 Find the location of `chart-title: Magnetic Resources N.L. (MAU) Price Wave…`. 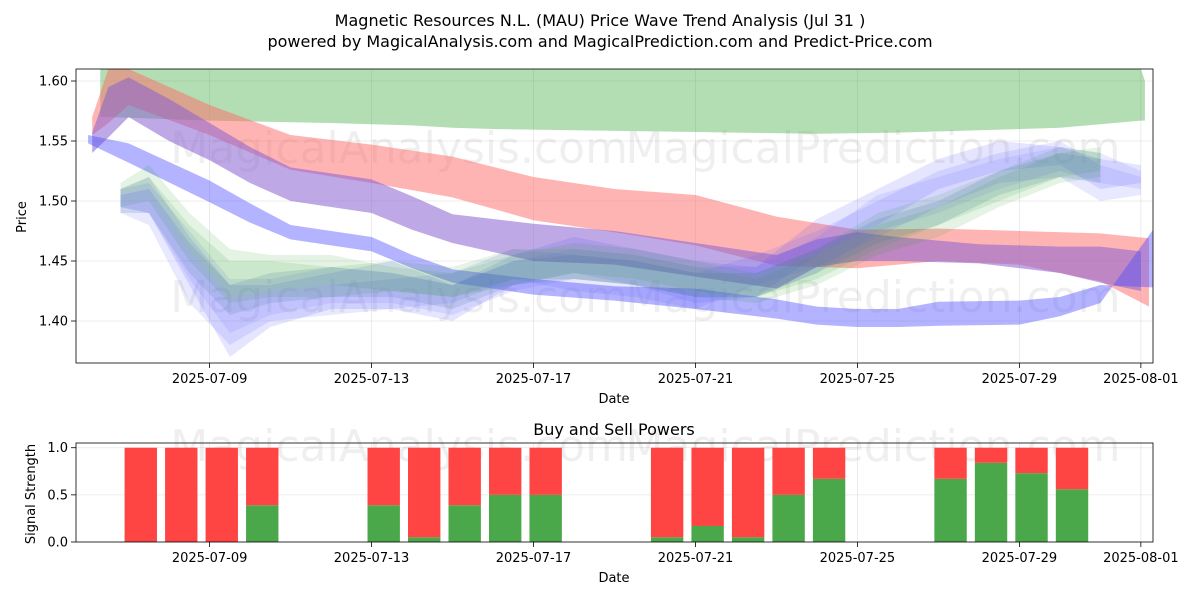

chart-title: Magnetic Resources N.L. (MAU) Price Wave… is located at coordinates (600, 20).